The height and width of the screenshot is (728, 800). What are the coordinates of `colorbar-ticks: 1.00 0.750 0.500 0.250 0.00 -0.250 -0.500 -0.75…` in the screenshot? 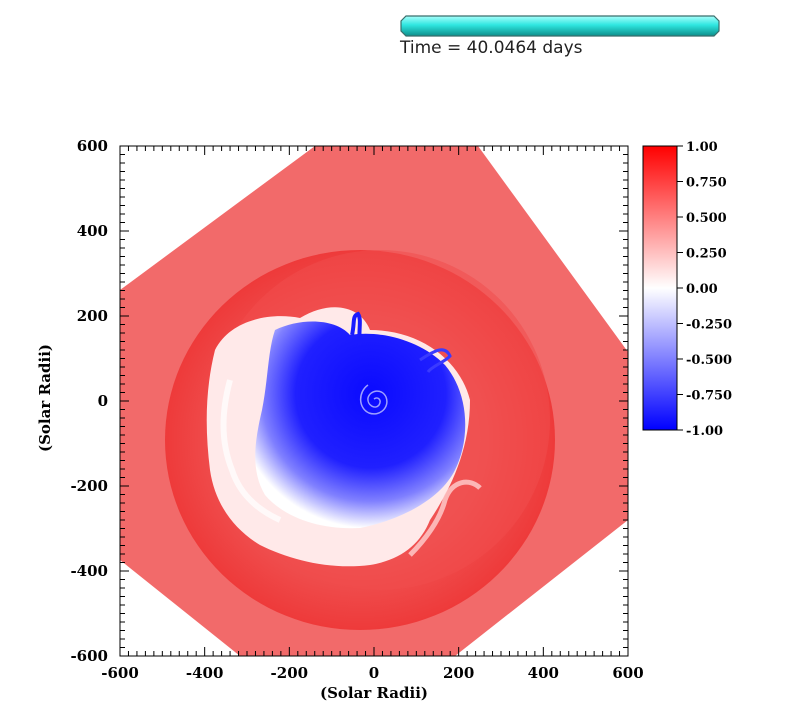 It's located at (704, 289).